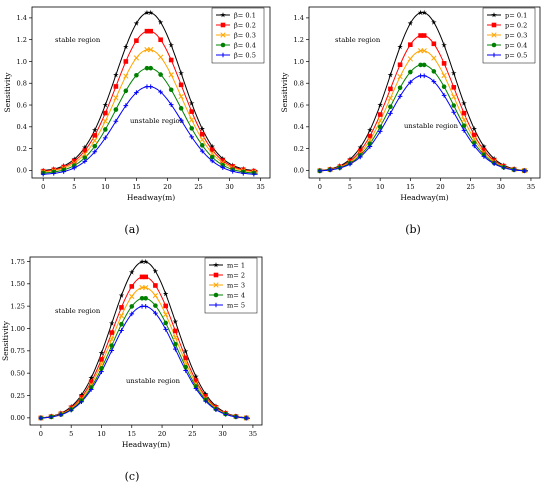 This screenshot has height=489, width=550. What do you see at coordinates (423, 118) in the screenshot?
I see `series-line` at bounding box center [423, 118].